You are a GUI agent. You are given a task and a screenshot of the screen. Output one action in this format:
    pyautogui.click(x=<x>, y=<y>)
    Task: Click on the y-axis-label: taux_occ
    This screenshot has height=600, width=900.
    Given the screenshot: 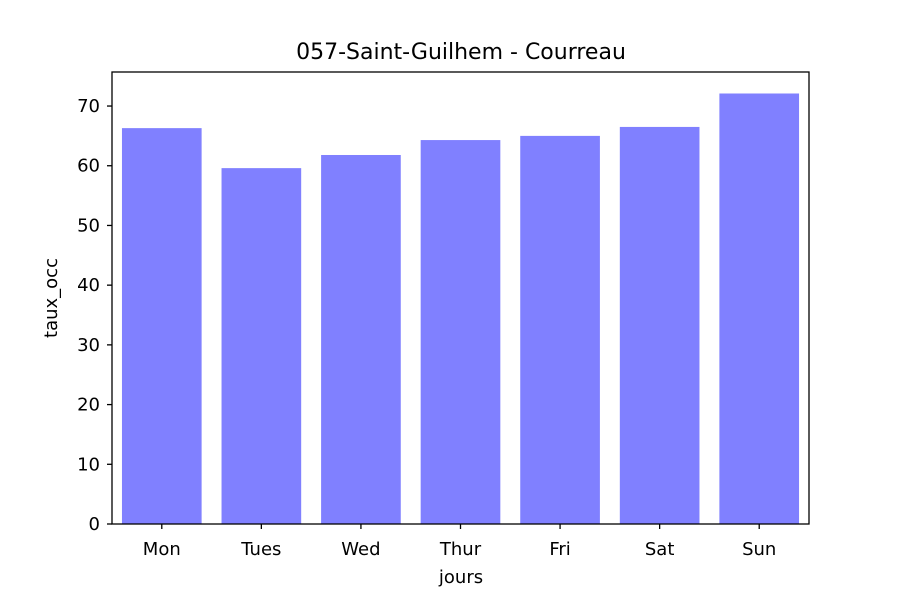 What is the action you would take?
    pyautogui.click(x=51, y=298)
    